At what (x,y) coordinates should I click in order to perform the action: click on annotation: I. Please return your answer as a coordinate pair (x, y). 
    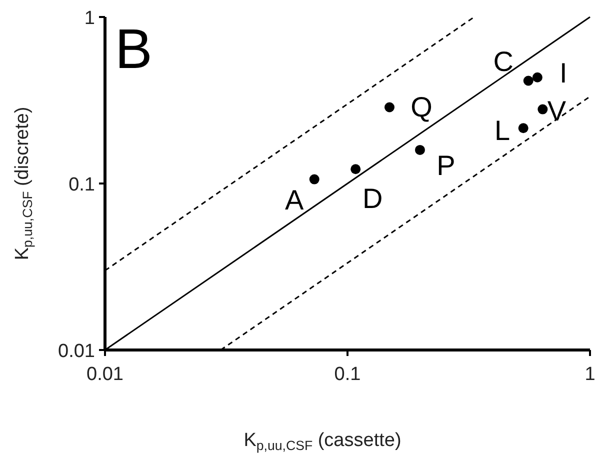
    Looking at the image, I should click on (564, 72).